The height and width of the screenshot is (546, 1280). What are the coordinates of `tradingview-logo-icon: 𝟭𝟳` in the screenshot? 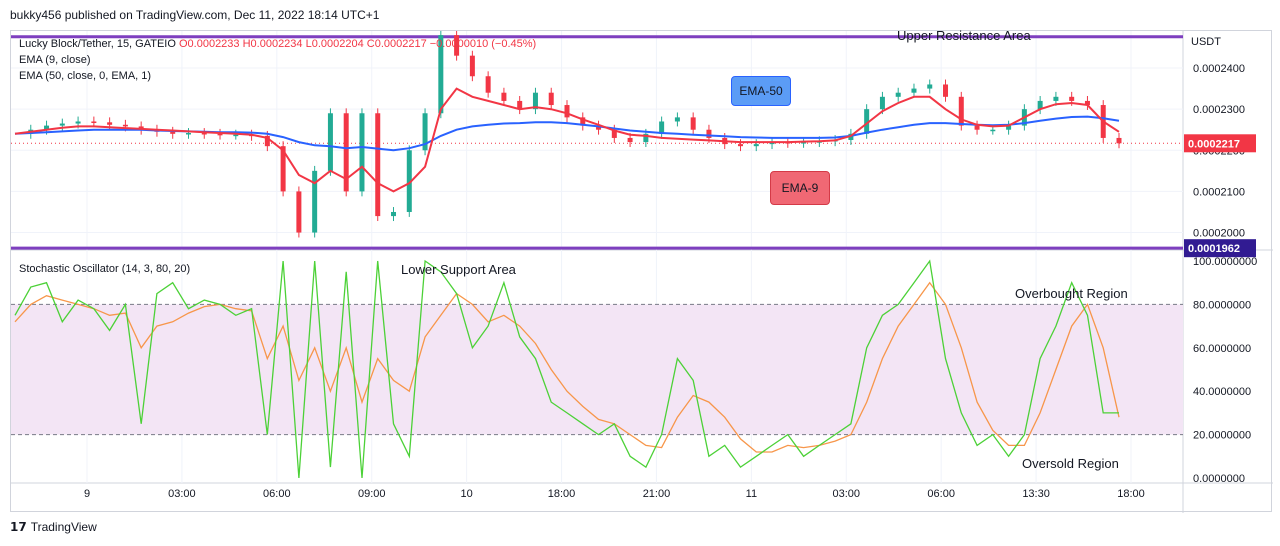 It's located at (18, 527).